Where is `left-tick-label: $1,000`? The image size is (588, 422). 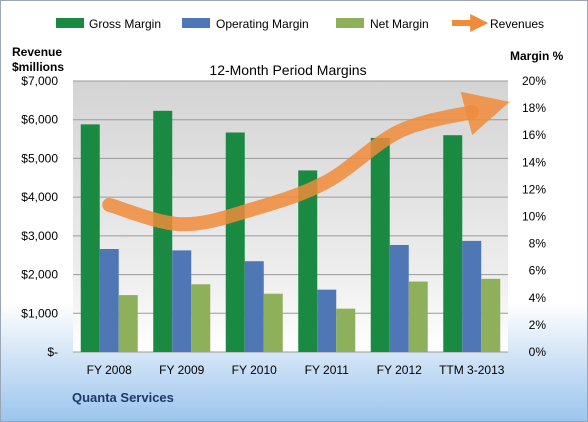 left-tick-label: $1,000 is located at coordinates (39, 313).